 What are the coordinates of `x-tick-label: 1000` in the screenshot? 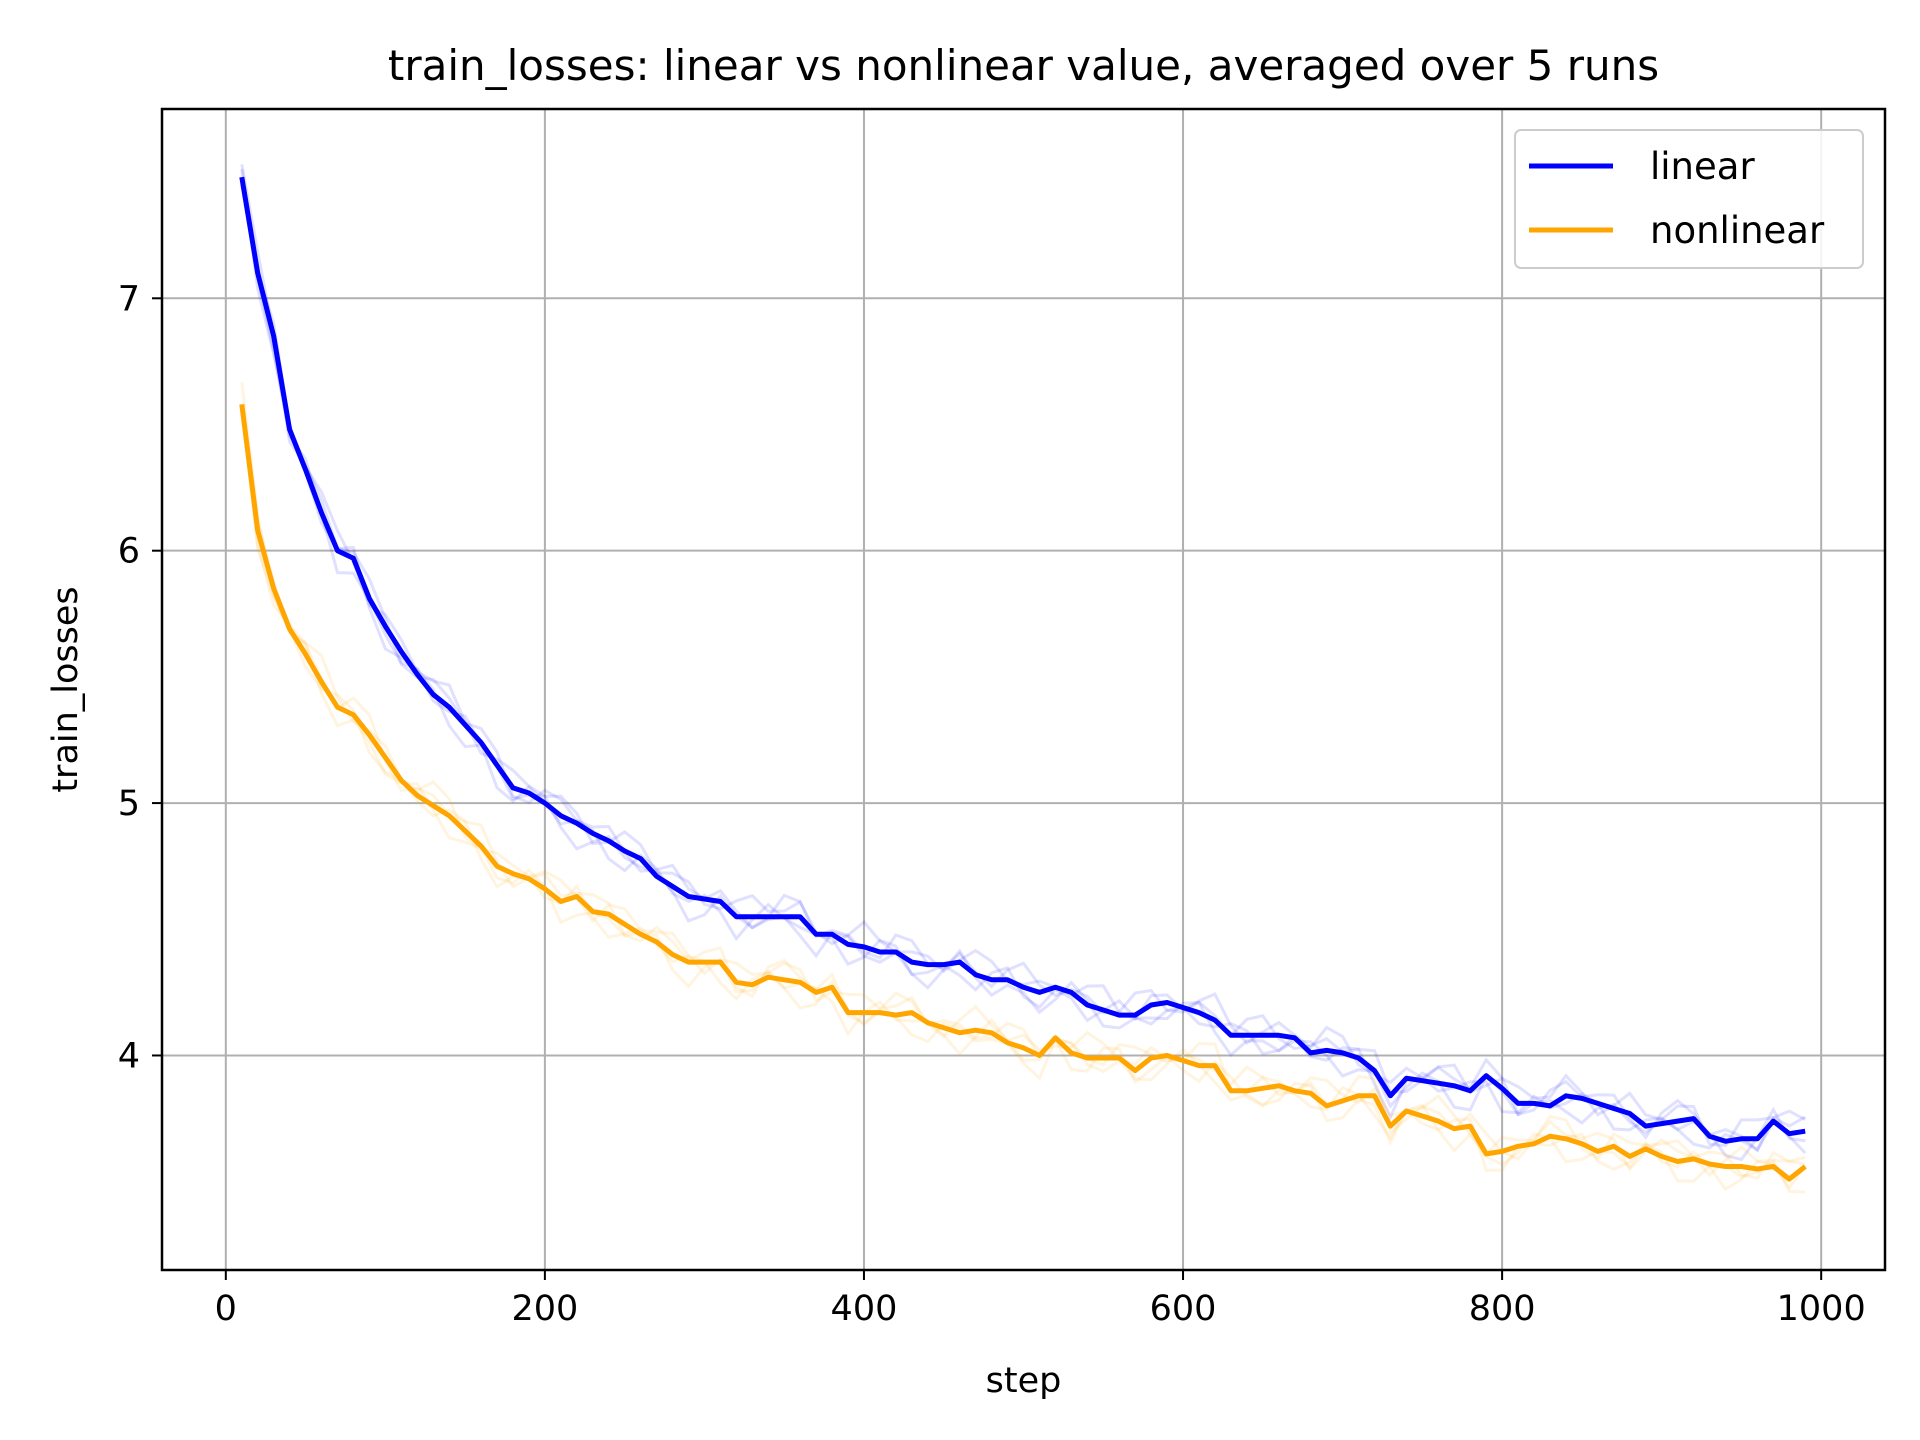 It's located at (1821, 1309).